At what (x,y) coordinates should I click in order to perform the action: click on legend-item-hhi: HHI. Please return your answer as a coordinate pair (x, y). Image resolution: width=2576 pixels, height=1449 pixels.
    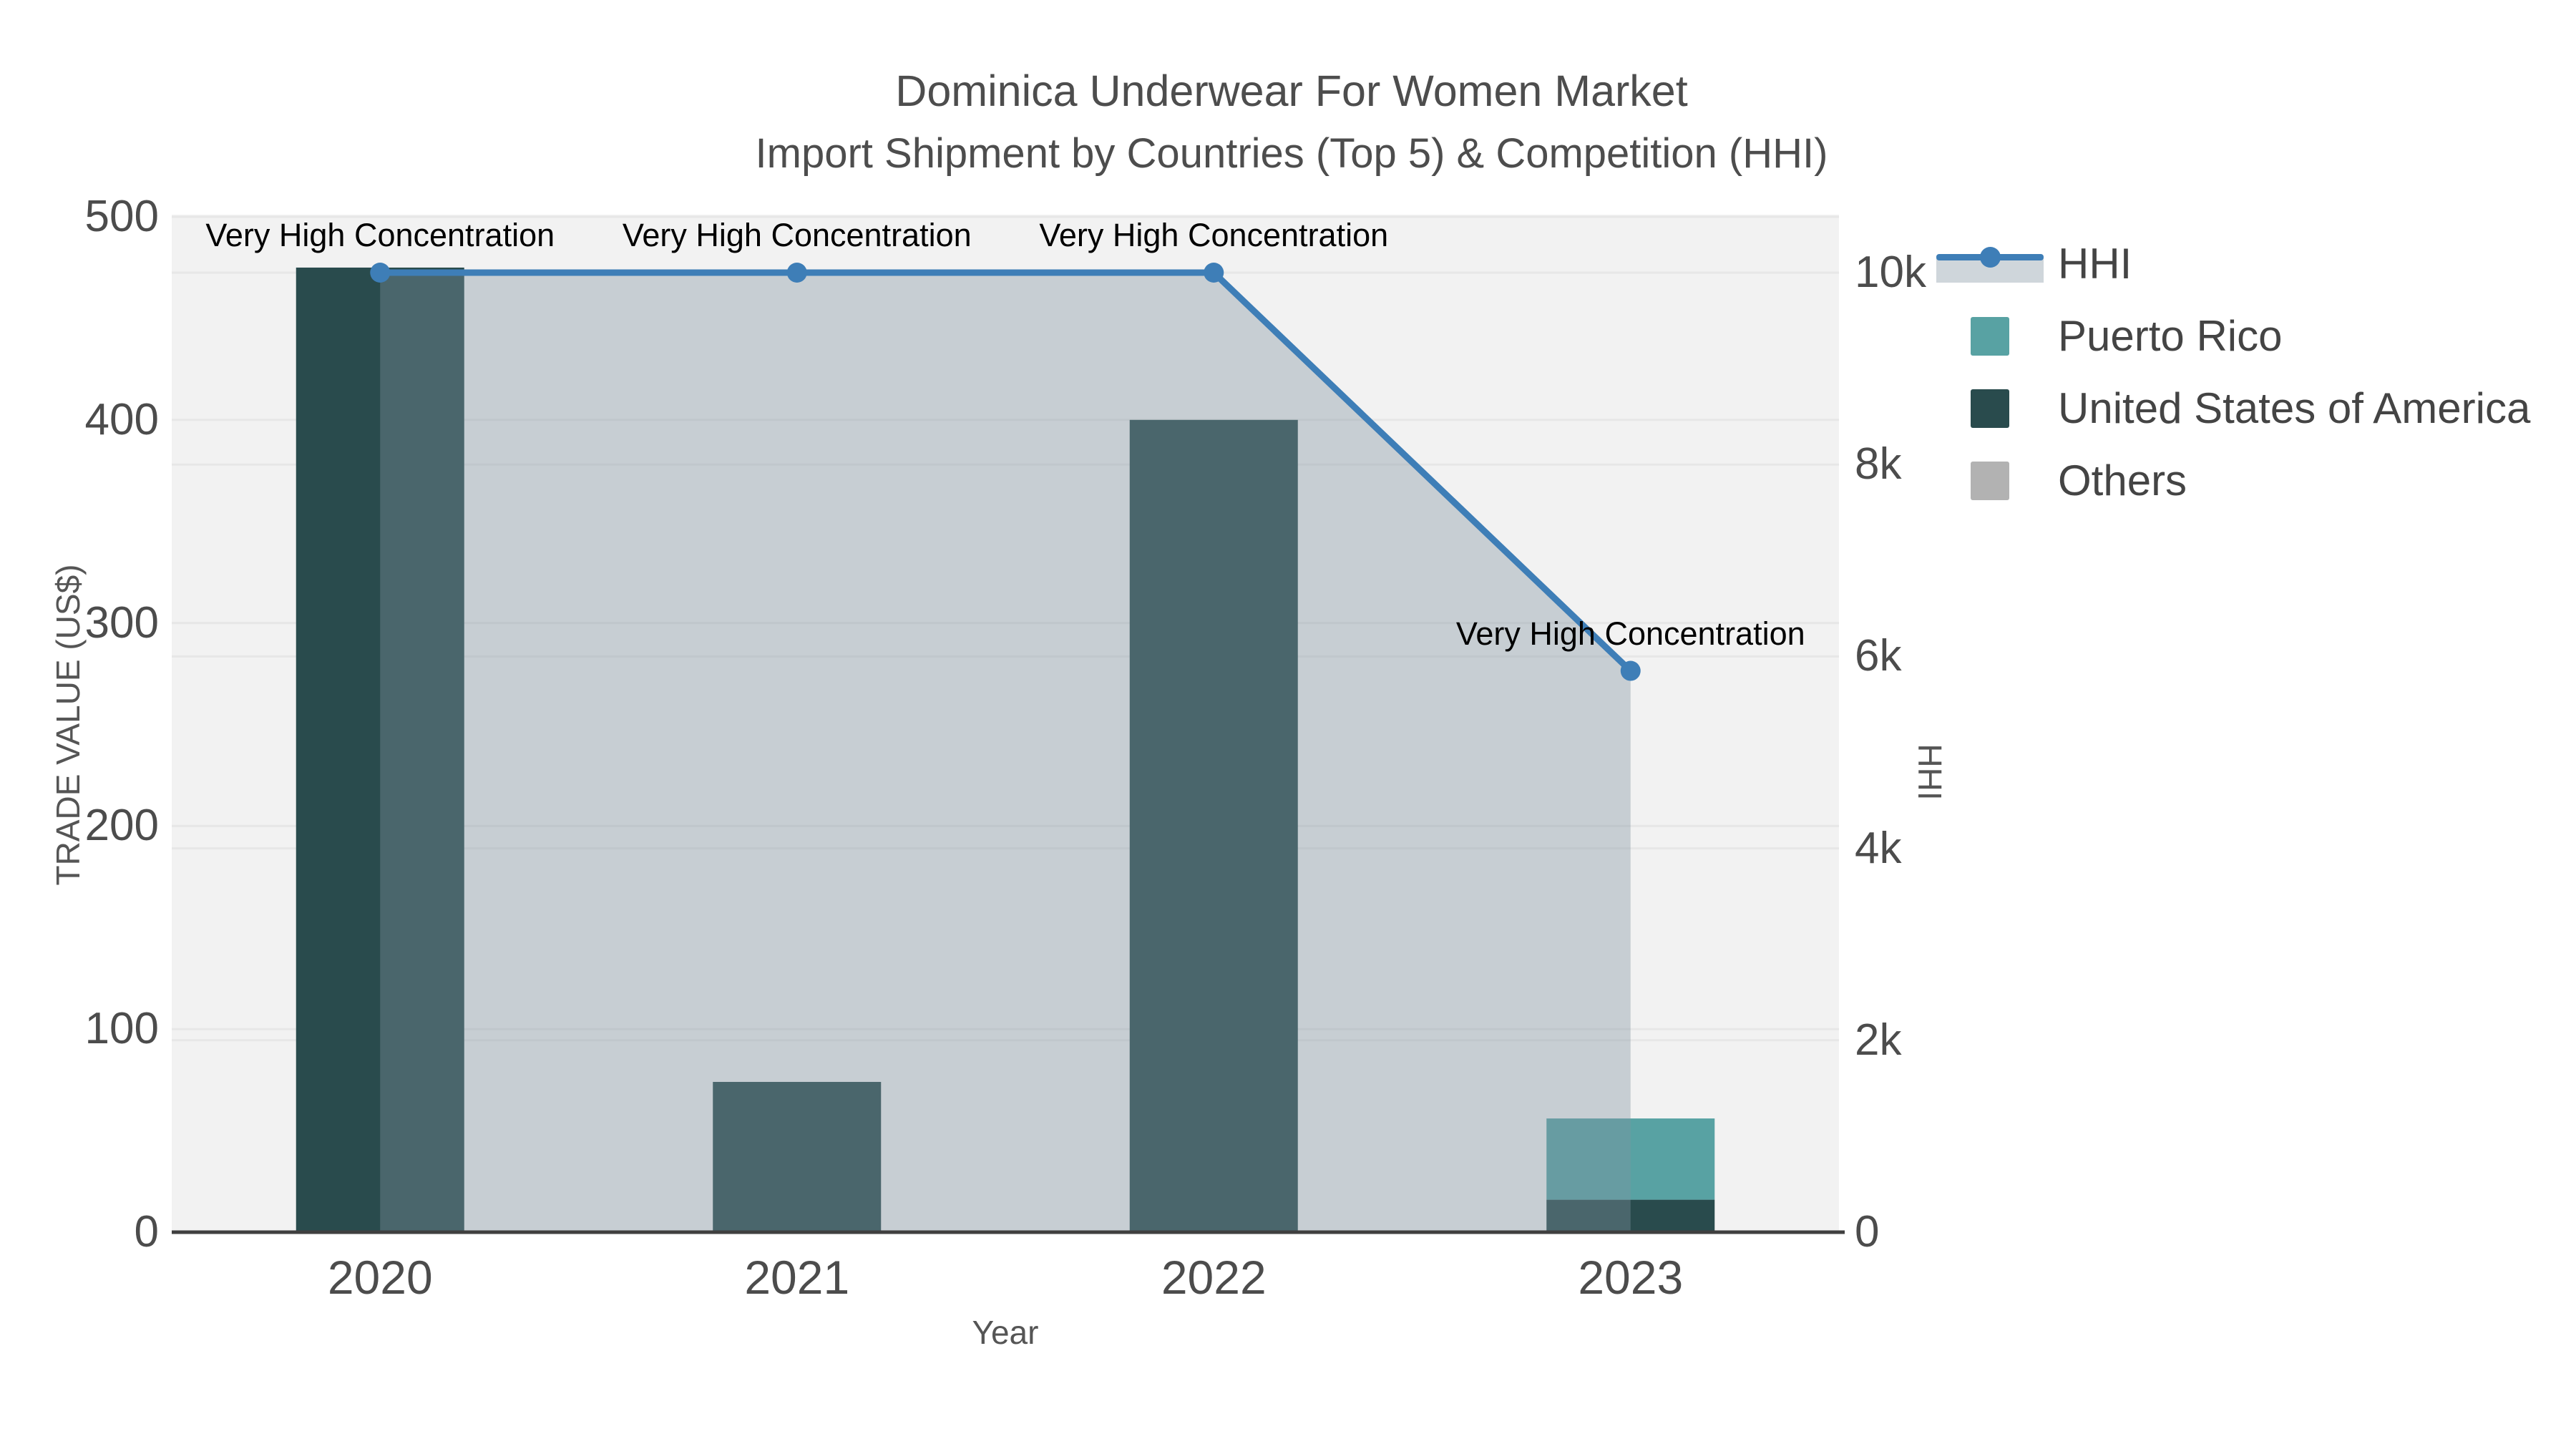
    Looking at the image, I should click on (2233, 264).